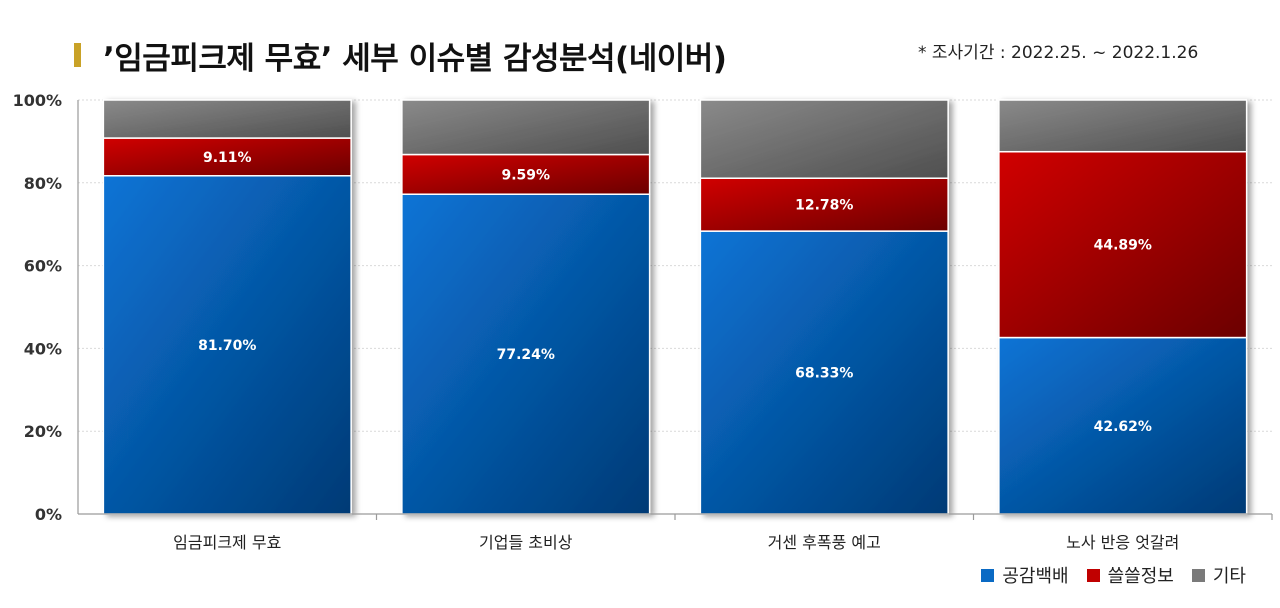 The image size is (1280, 608). I want to click on x-tick-label: 임금피크제 무효, so click(227, 542).